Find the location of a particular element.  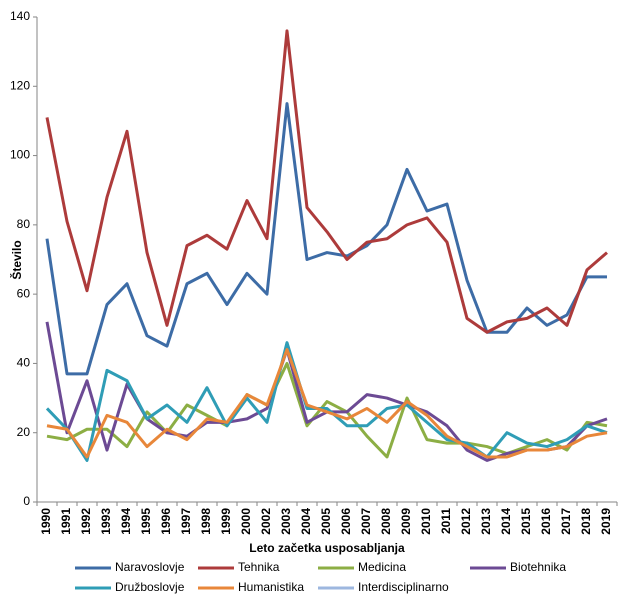

y-tick-label: 120 is located at coordinates (20, 85).